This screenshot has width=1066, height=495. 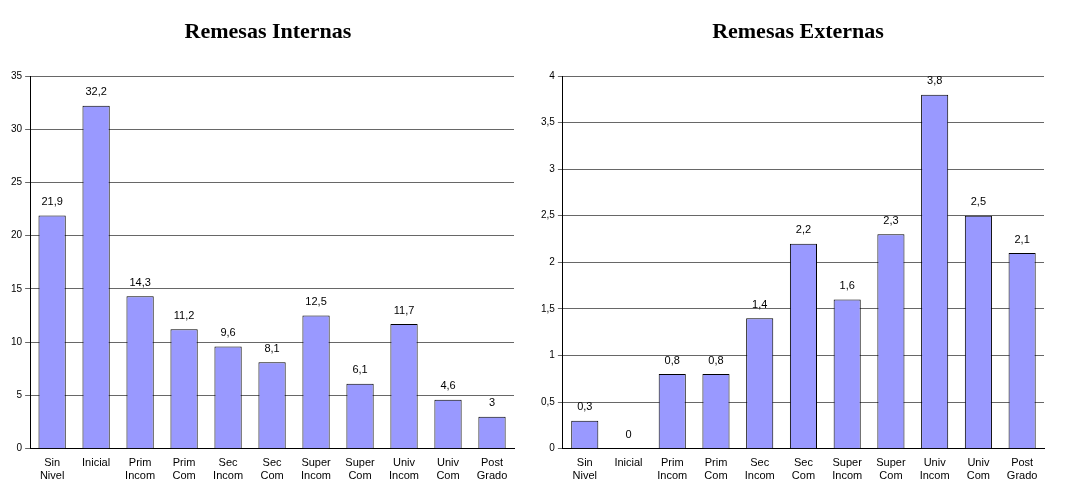 What do you see at coordinates (448, 385) in the screenshot?
I see `data-label: 4,6` at bounding box center [448, 385].